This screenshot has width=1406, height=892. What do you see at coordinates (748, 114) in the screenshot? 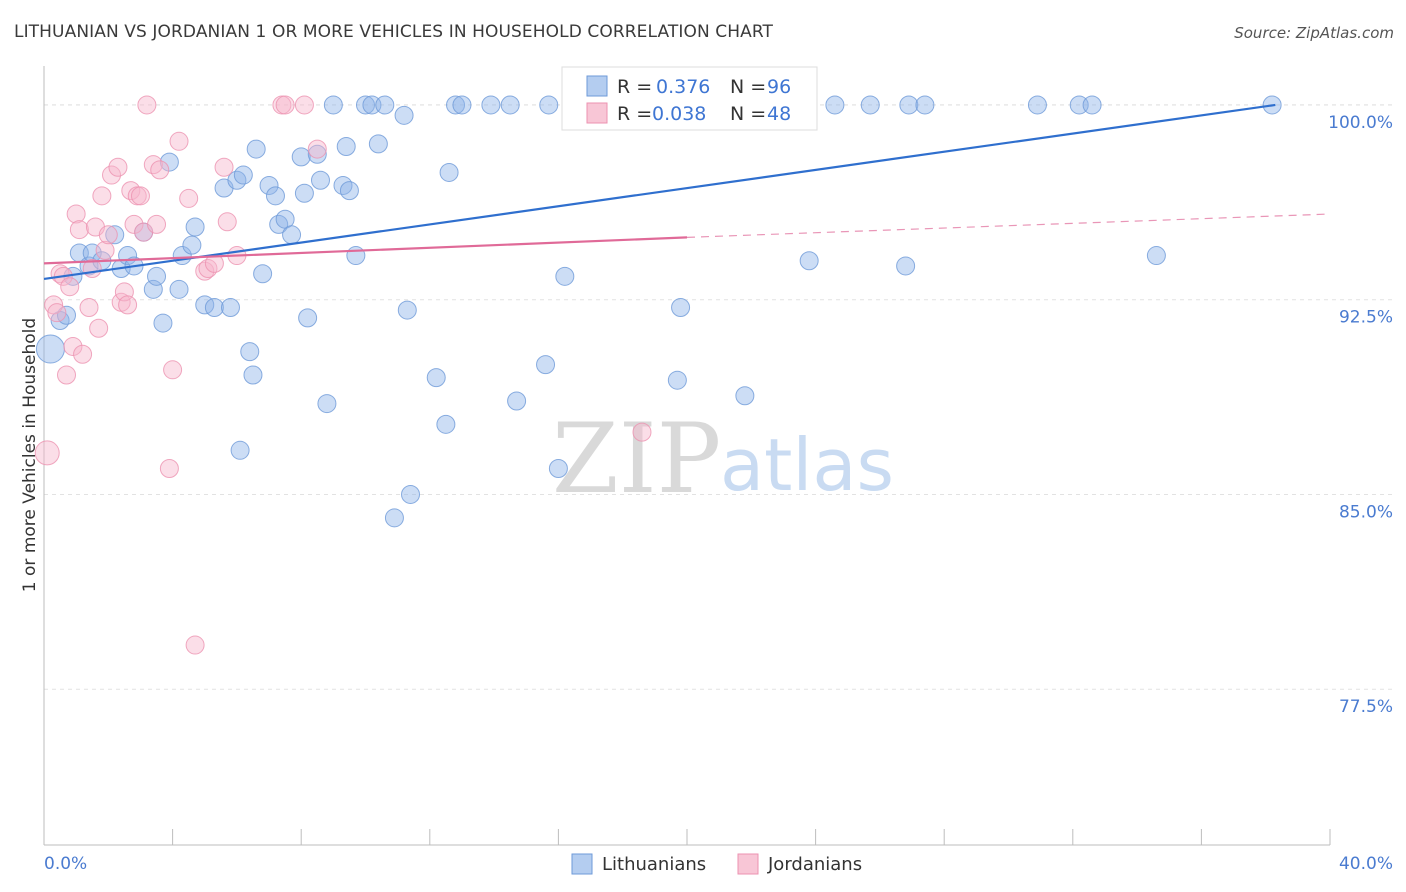
I see `legend-n-label-2: N =` at bounding box center [748, 114].